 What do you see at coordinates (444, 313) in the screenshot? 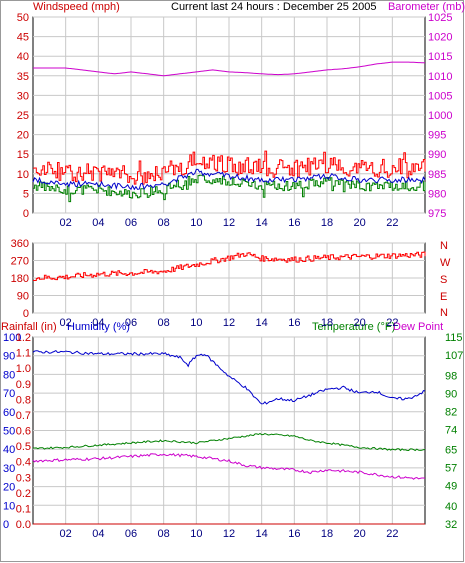
I see `dir-letter-n-bottom: N` at bounding box center [444, 313].